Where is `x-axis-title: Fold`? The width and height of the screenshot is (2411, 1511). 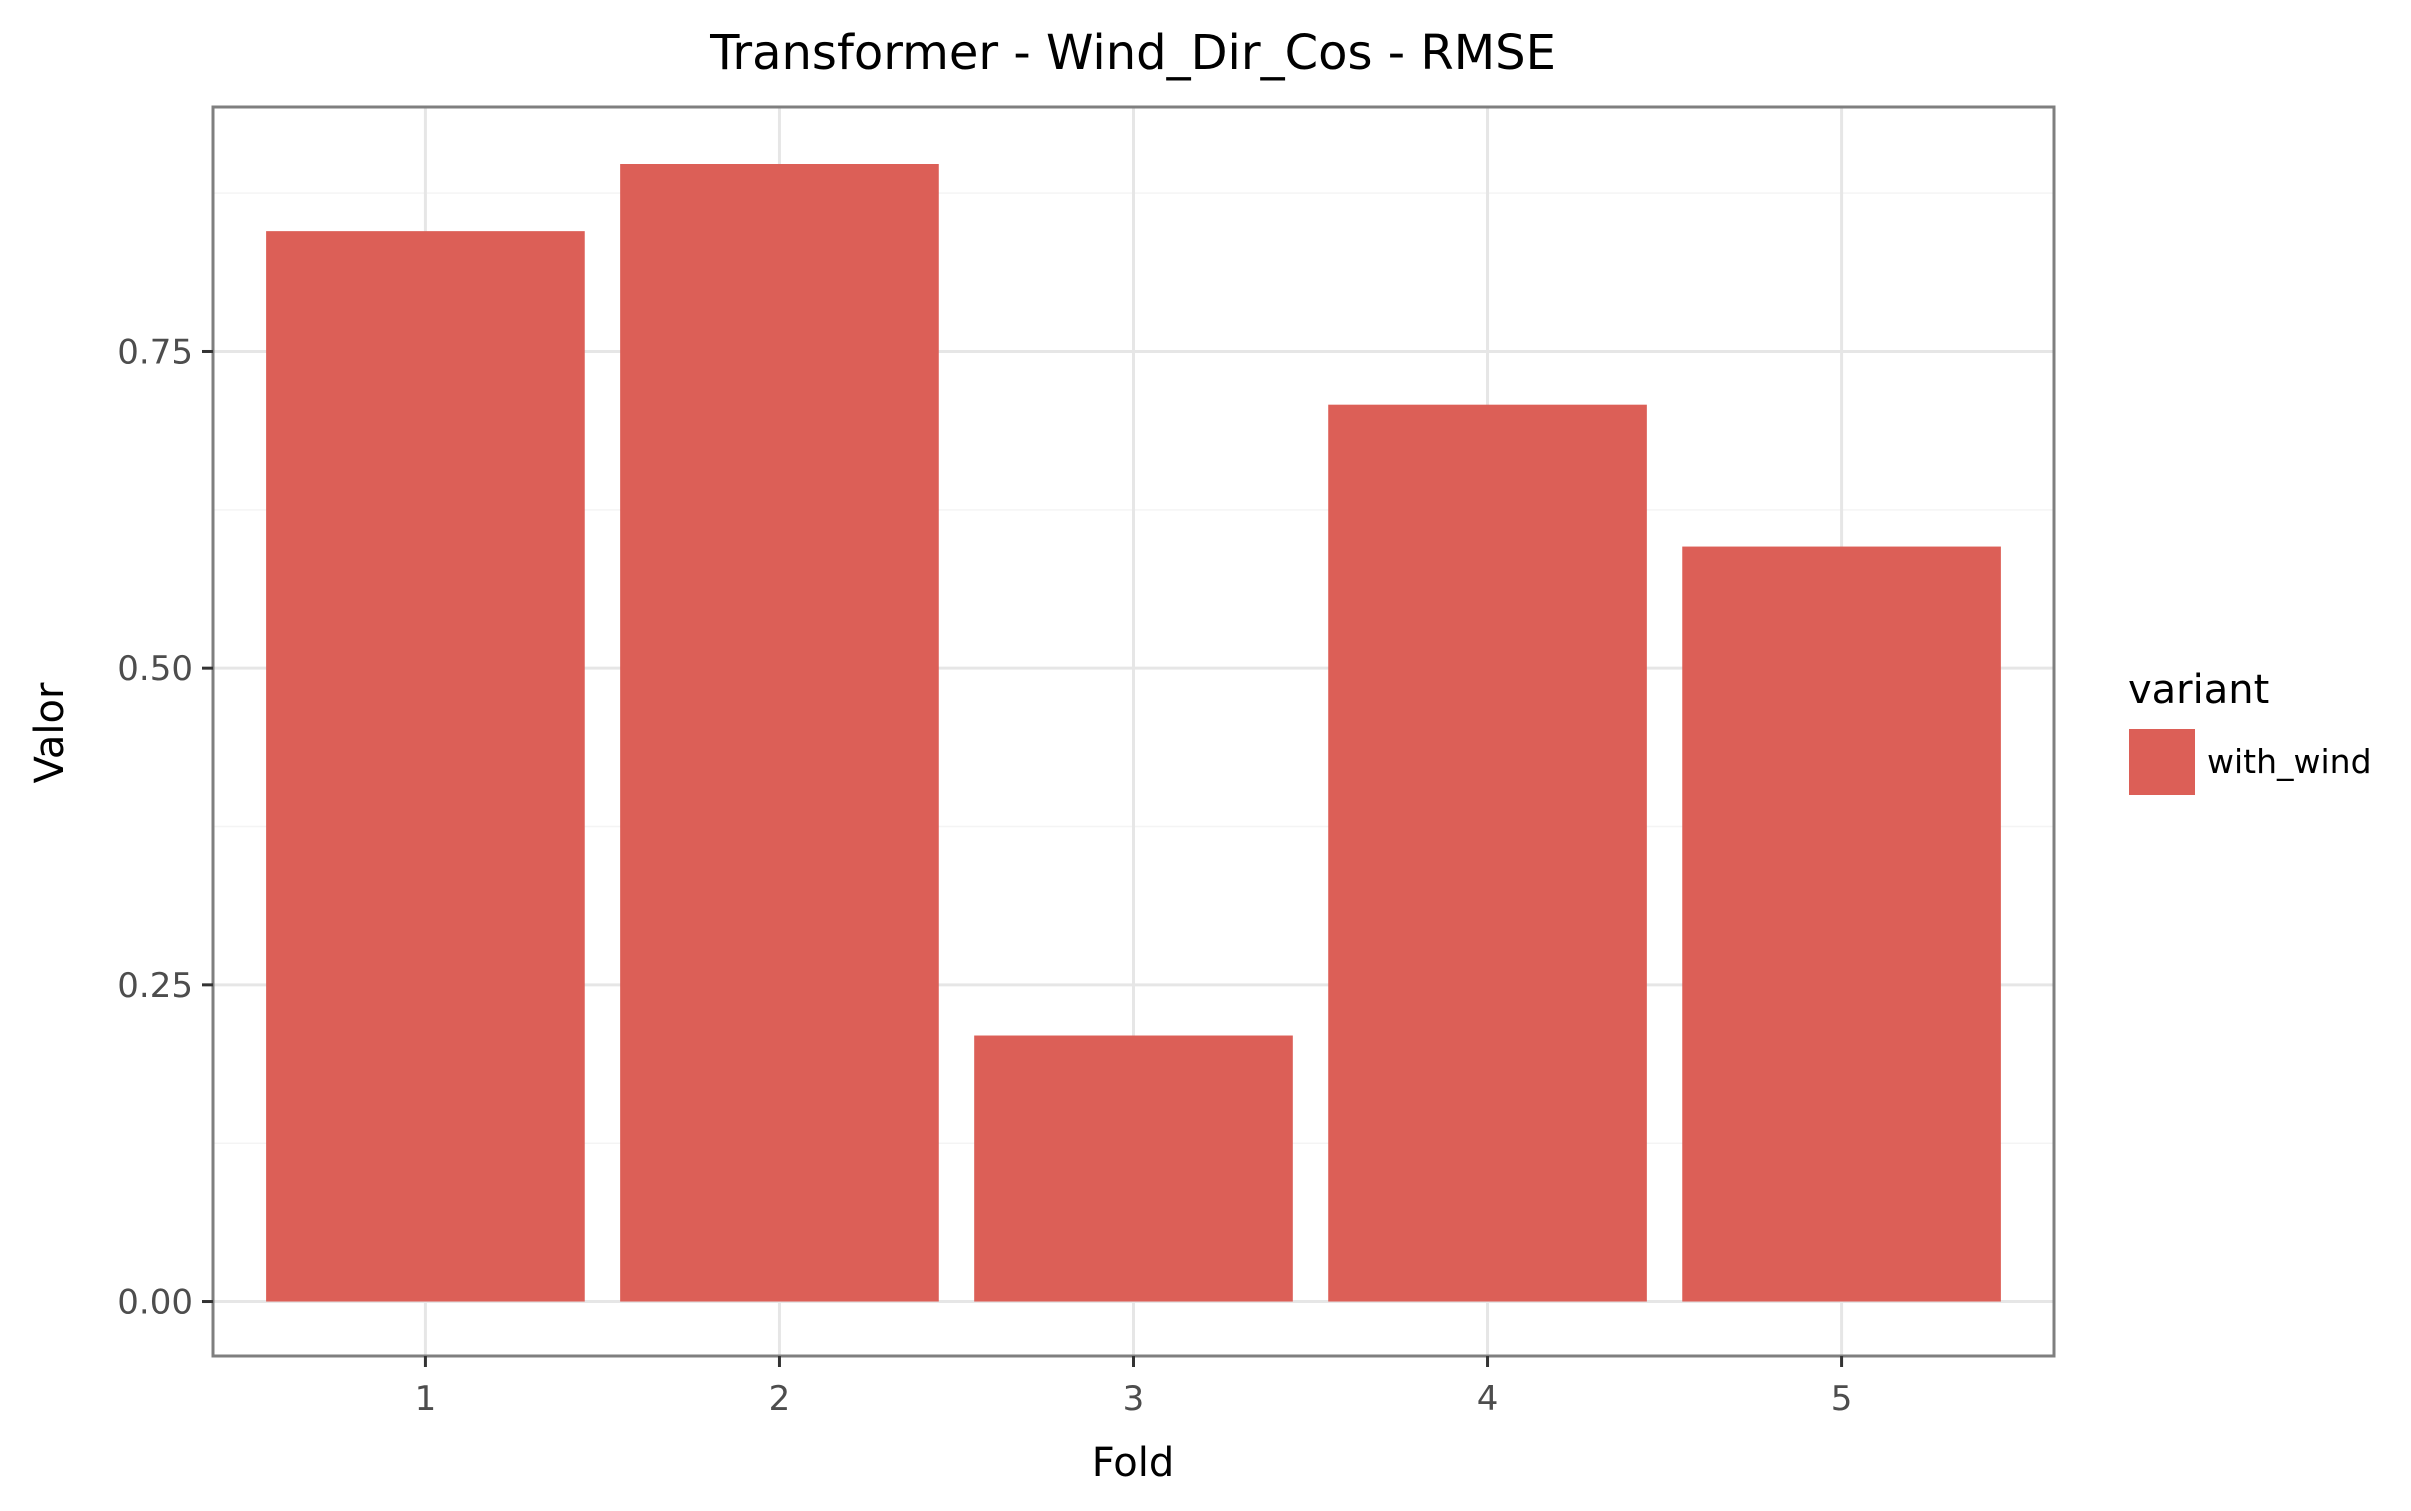 x-axis-title: Fold is located at coordinates (1133, 1463).